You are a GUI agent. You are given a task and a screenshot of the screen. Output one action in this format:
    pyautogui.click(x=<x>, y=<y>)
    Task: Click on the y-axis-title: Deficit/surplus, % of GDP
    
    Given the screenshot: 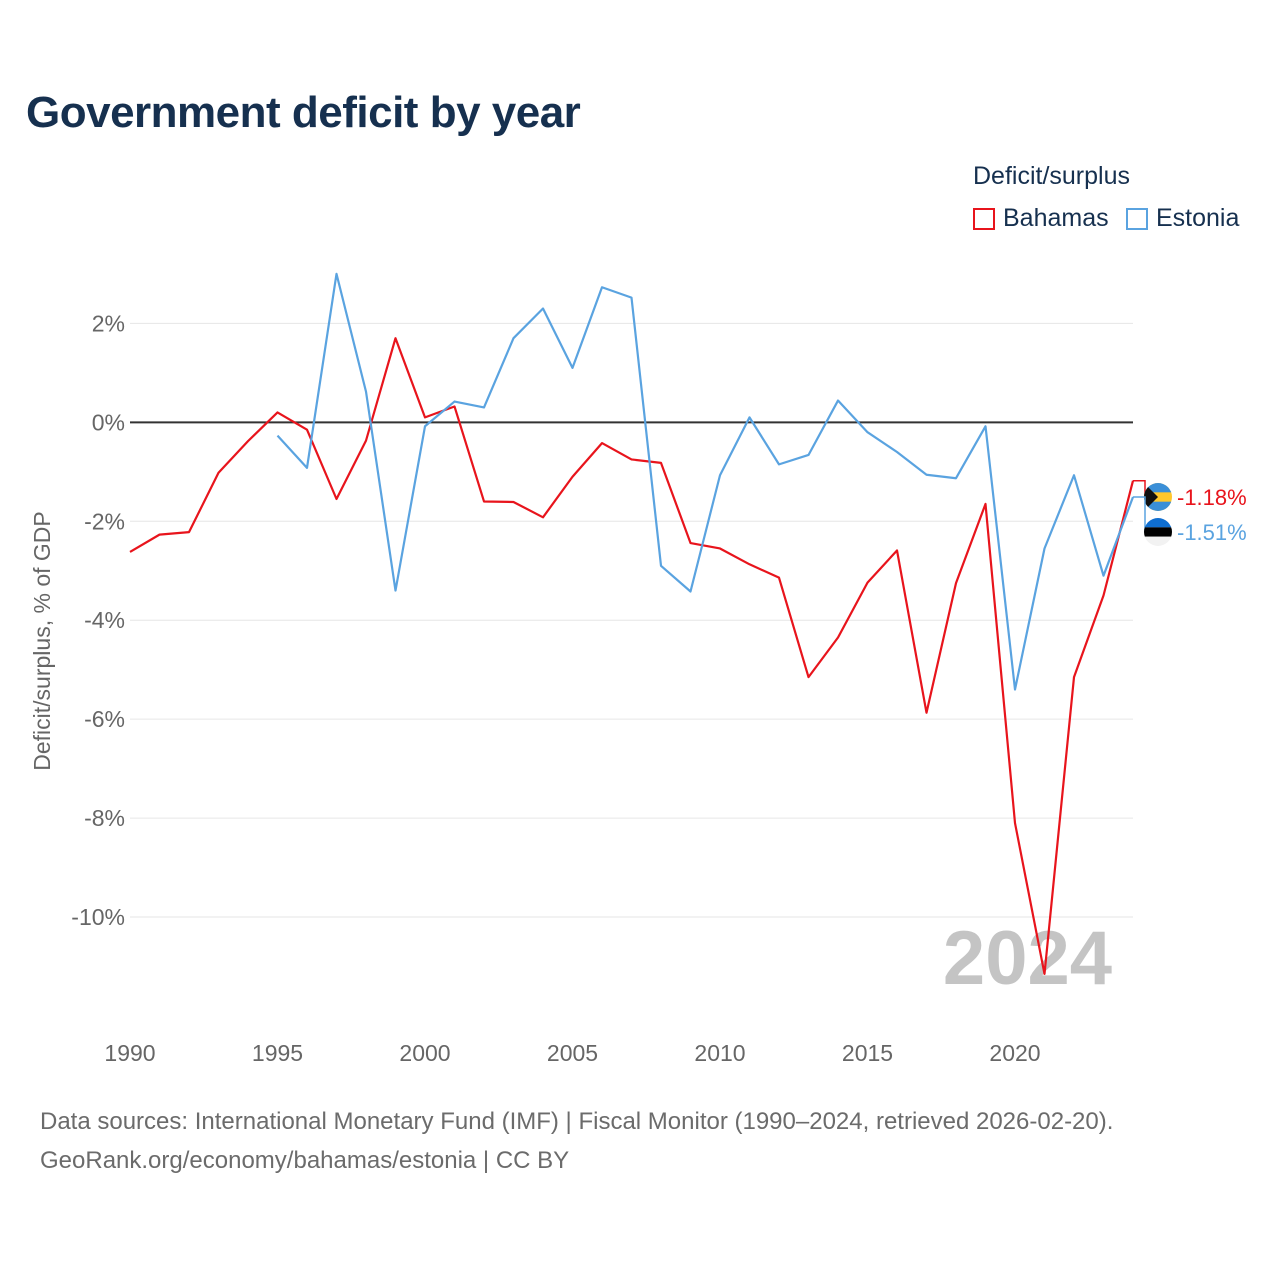 What is the action you would take?
    pyautogui.click(x=42, y=640)
    